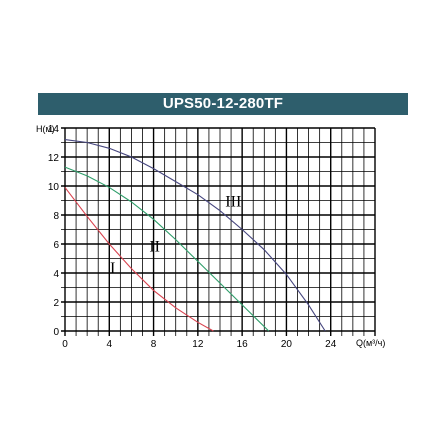  What do you see at coordinates (233, 201) in the screenshot?
I see `curve-label-III: III` at bounding box center [233, 201].